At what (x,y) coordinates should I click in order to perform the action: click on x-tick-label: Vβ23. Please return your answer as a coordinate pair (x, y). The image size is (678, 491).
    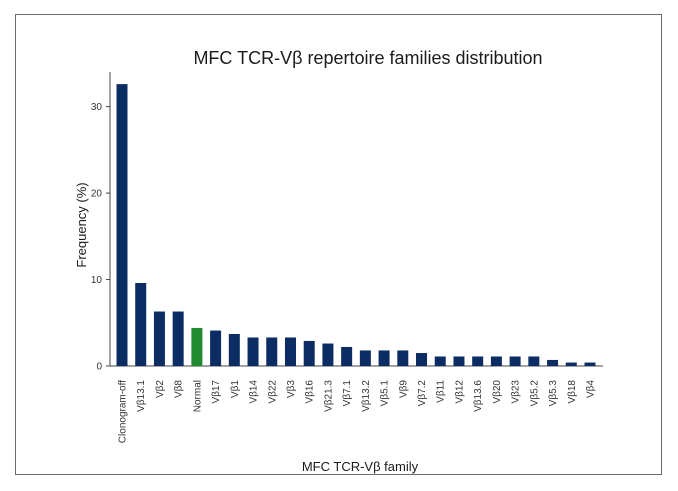
    Looking at the image, I should click on (516, 392).